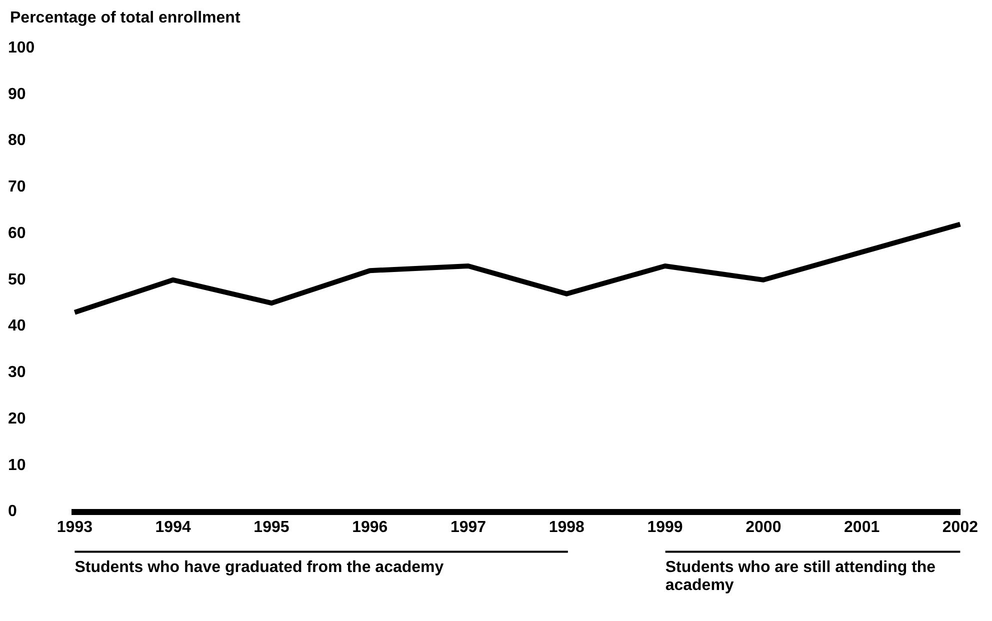 Image resolution: width=992 pixels, height=621 pixels. I want to click on x-tick-label: 1998, so click(566, 527).